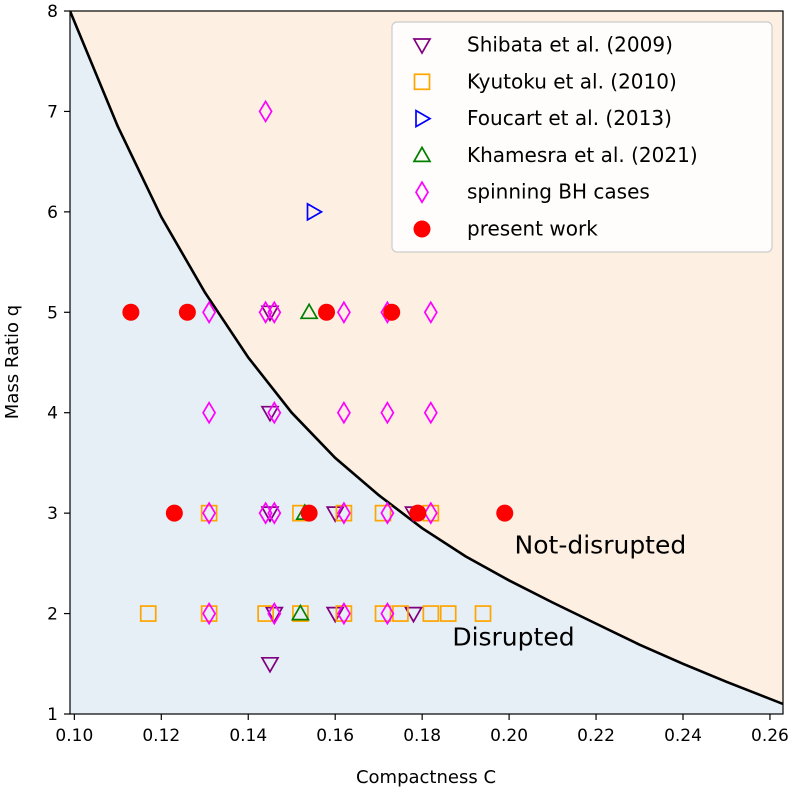 The height and width of the screenshot is (793, 800). I want to click on legend-entry-present-work: present work, so click(505, 229).